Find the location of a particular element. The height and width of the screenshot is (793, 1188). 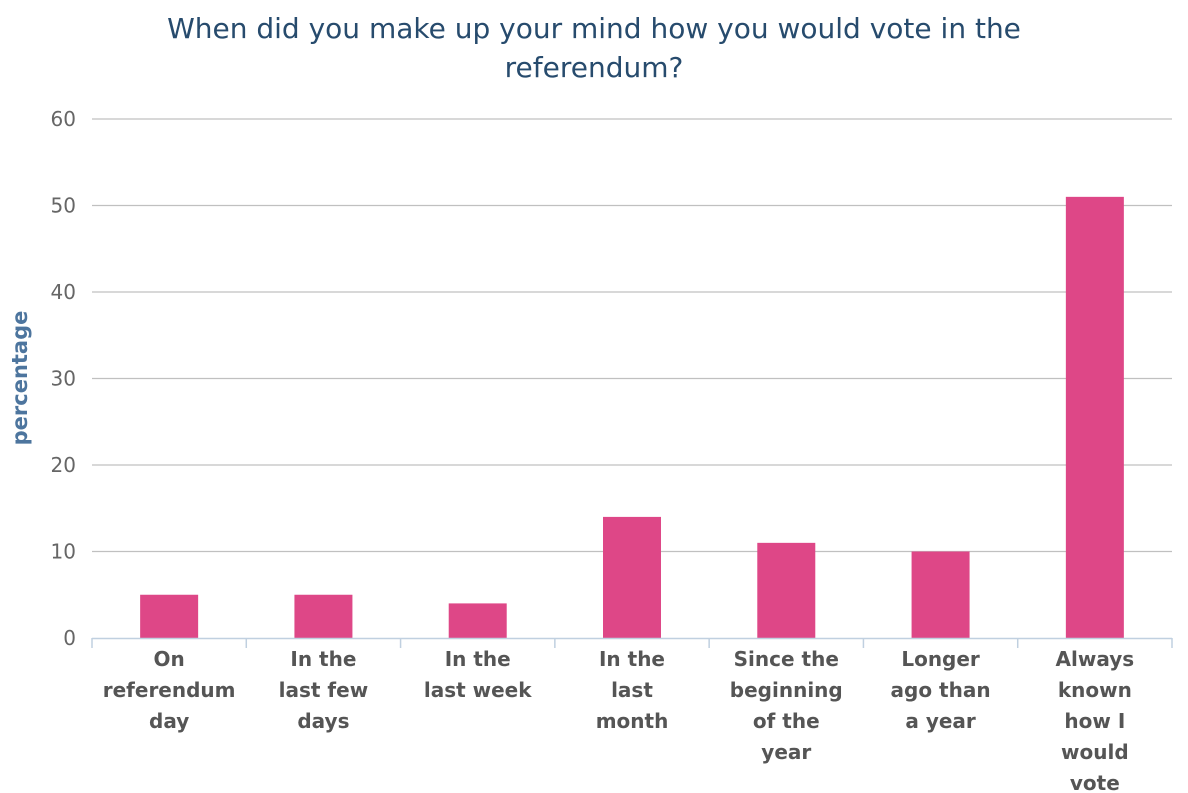

x-category-label-line: of the is located at coordinates (786, 721).